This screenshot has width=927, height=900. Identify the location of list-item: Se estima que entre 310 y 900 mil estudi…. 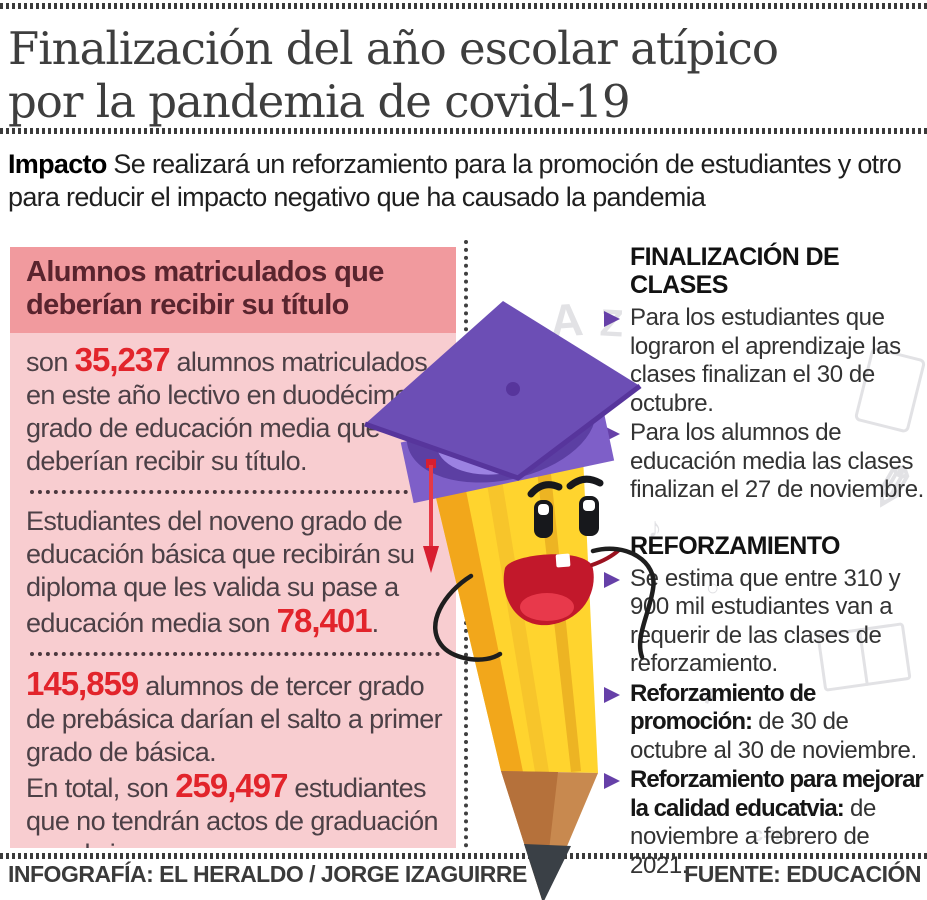
(765, 622).